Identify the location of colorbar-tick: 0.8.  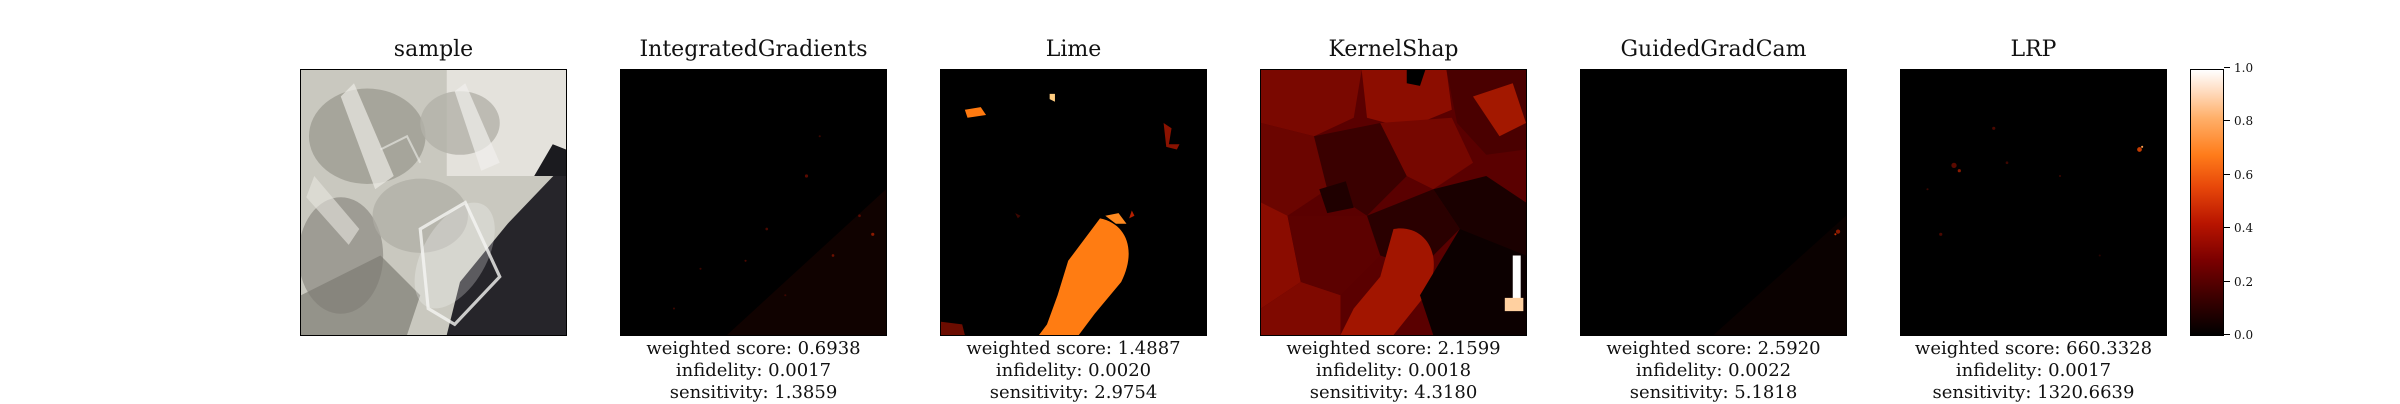
(2254, 121).